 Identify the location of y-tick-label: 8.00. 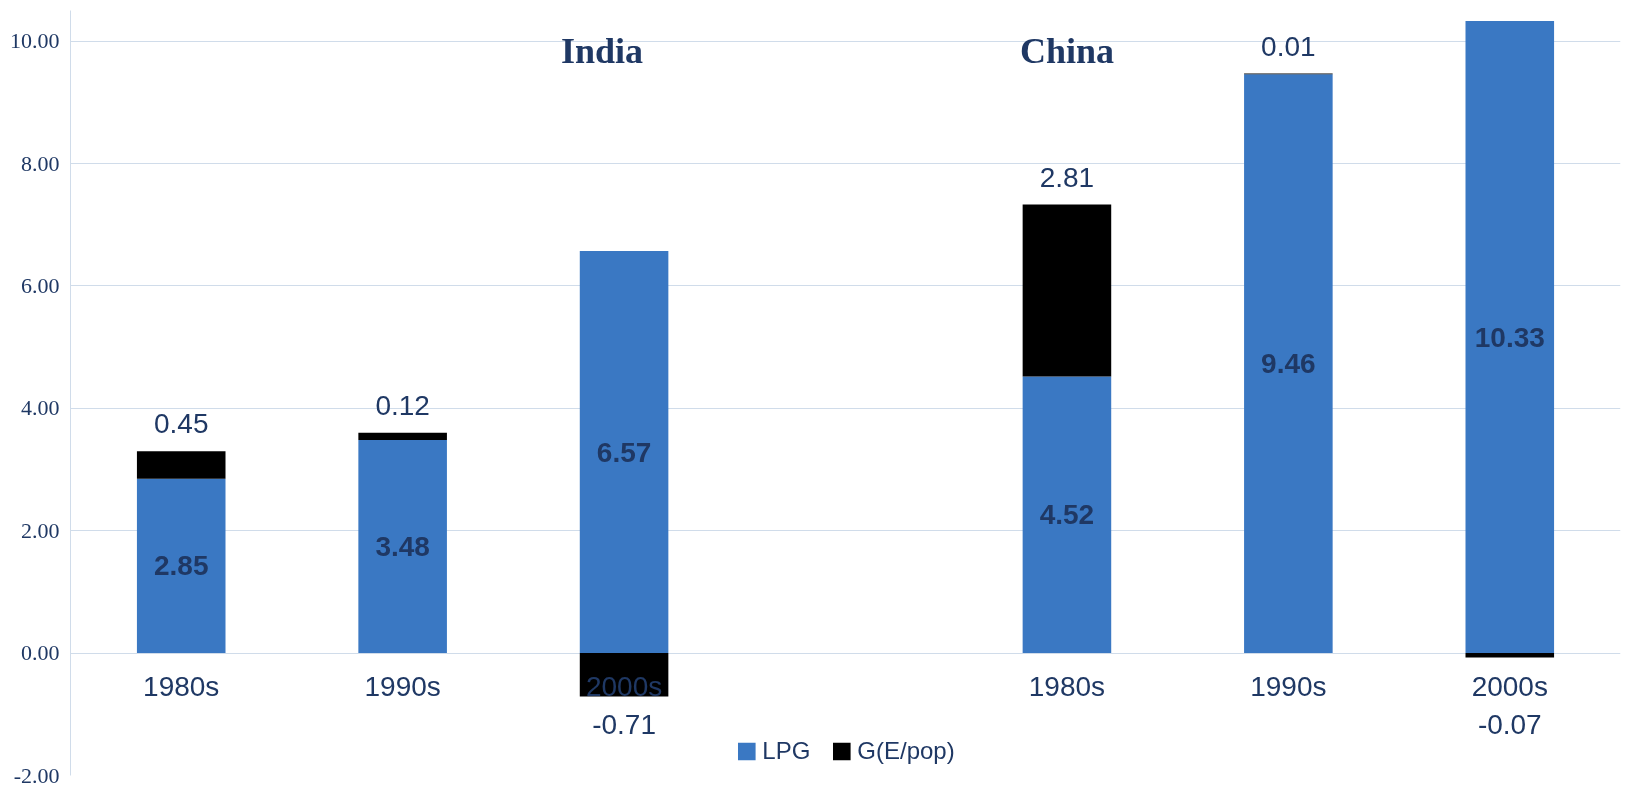
(40, 163).